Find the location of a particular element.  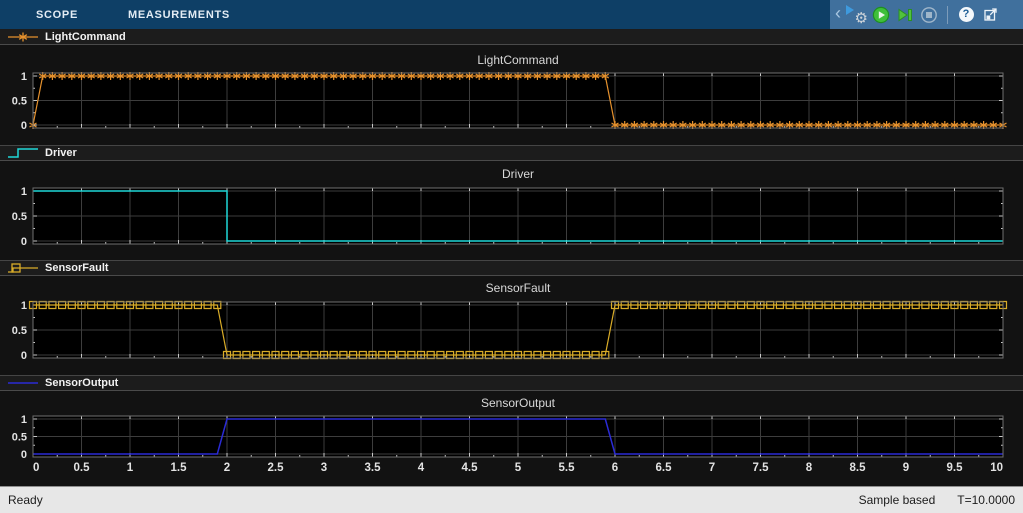

gear-icon: ⚙ is located at coordinates (857, 15).